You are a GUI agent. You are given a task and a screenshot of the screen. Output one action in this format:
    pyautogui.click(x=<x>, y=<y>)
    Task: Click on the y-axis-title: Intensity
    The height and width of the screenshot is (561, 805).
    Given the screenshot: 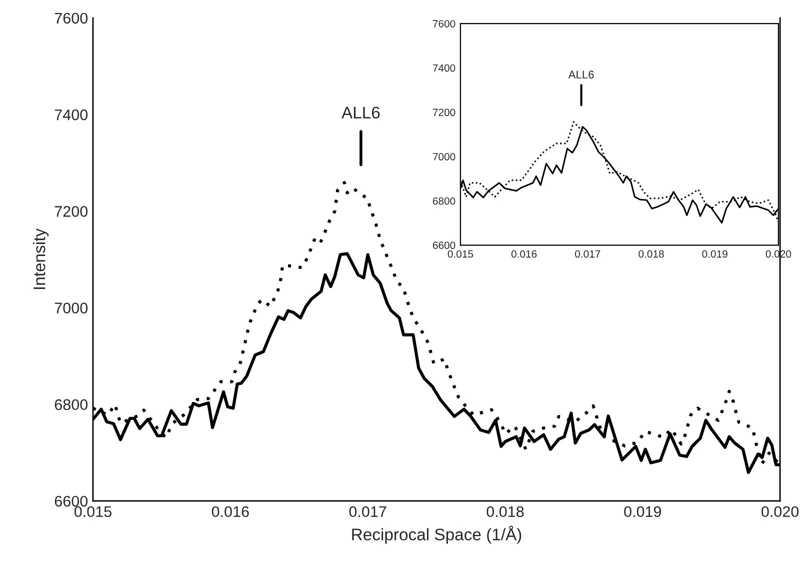 What is the action you would take?
    pyautogui.click(x=41, y=258)
    